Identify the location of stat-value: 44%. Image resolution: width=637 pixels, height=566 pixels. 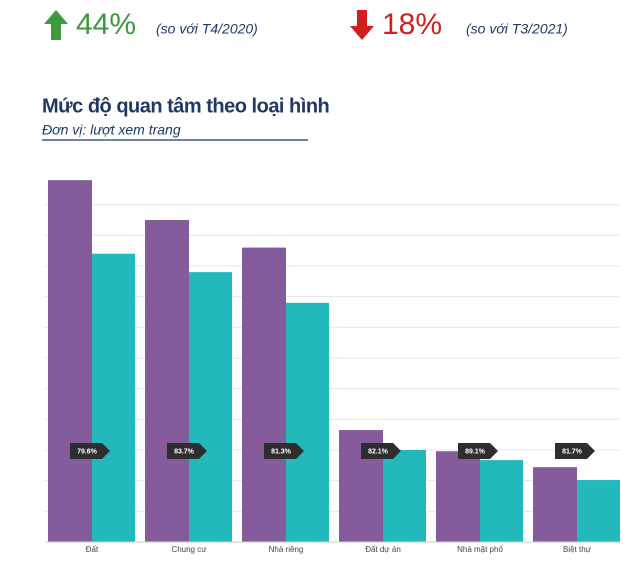
(106, 24).